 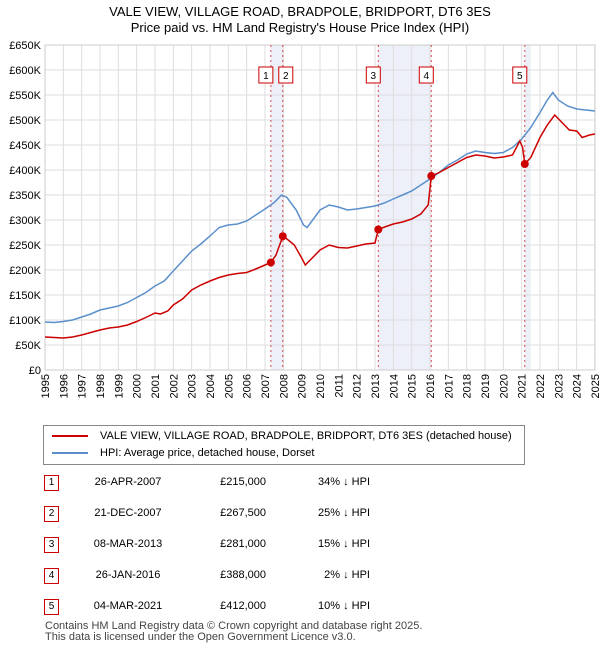 I want to click on table-row: 5 04-MAR-2021 £412,000 10% ↓ HPI, so click(x=300, y=607).